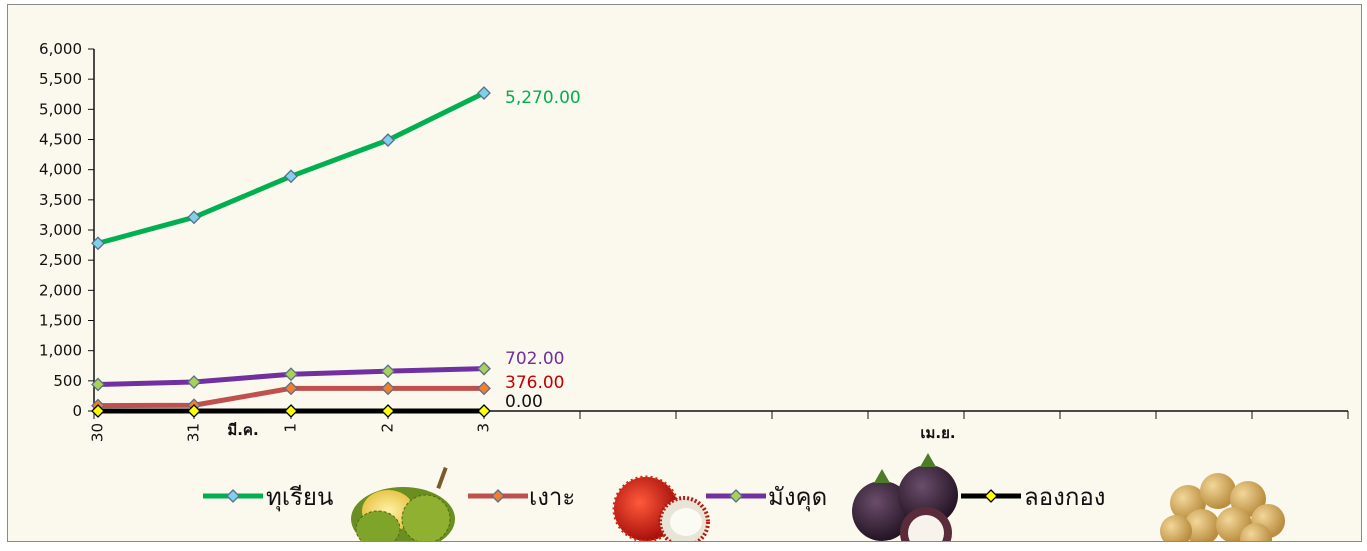 This screenshot has width=1367, height=551. Describe the element at coordinates (60, 49) in the screenshot. I see `y-tick-label: 6,000` at that location.